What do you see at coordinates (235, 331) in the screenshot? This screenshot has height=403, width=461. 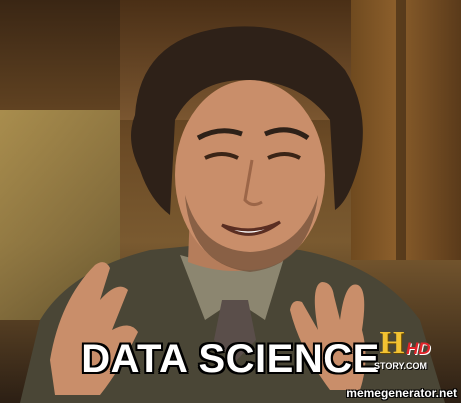 I see `necktie` at bounding box center [235, 331].